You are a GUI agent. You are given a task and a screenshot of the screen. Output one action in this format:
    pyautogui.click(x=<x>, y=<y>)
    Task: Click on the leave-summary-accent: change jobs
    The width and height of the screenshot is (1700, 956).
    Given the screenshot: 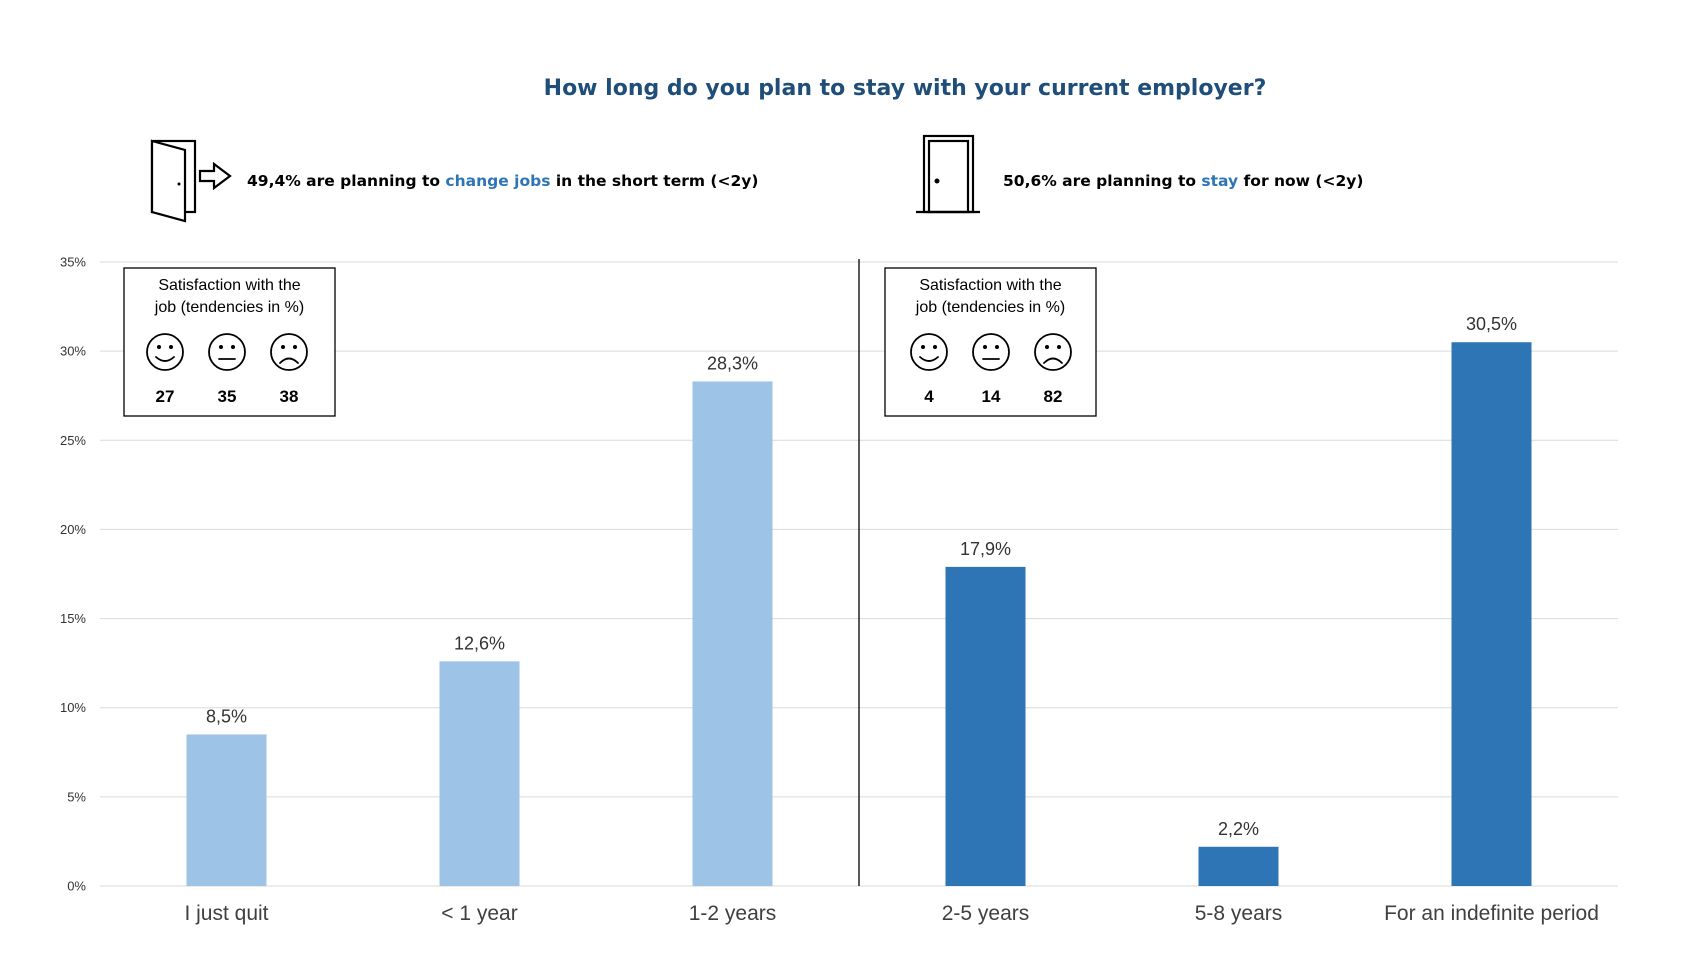 What is the action you would take?
    pyautogui.click(x=497, y=181)
    